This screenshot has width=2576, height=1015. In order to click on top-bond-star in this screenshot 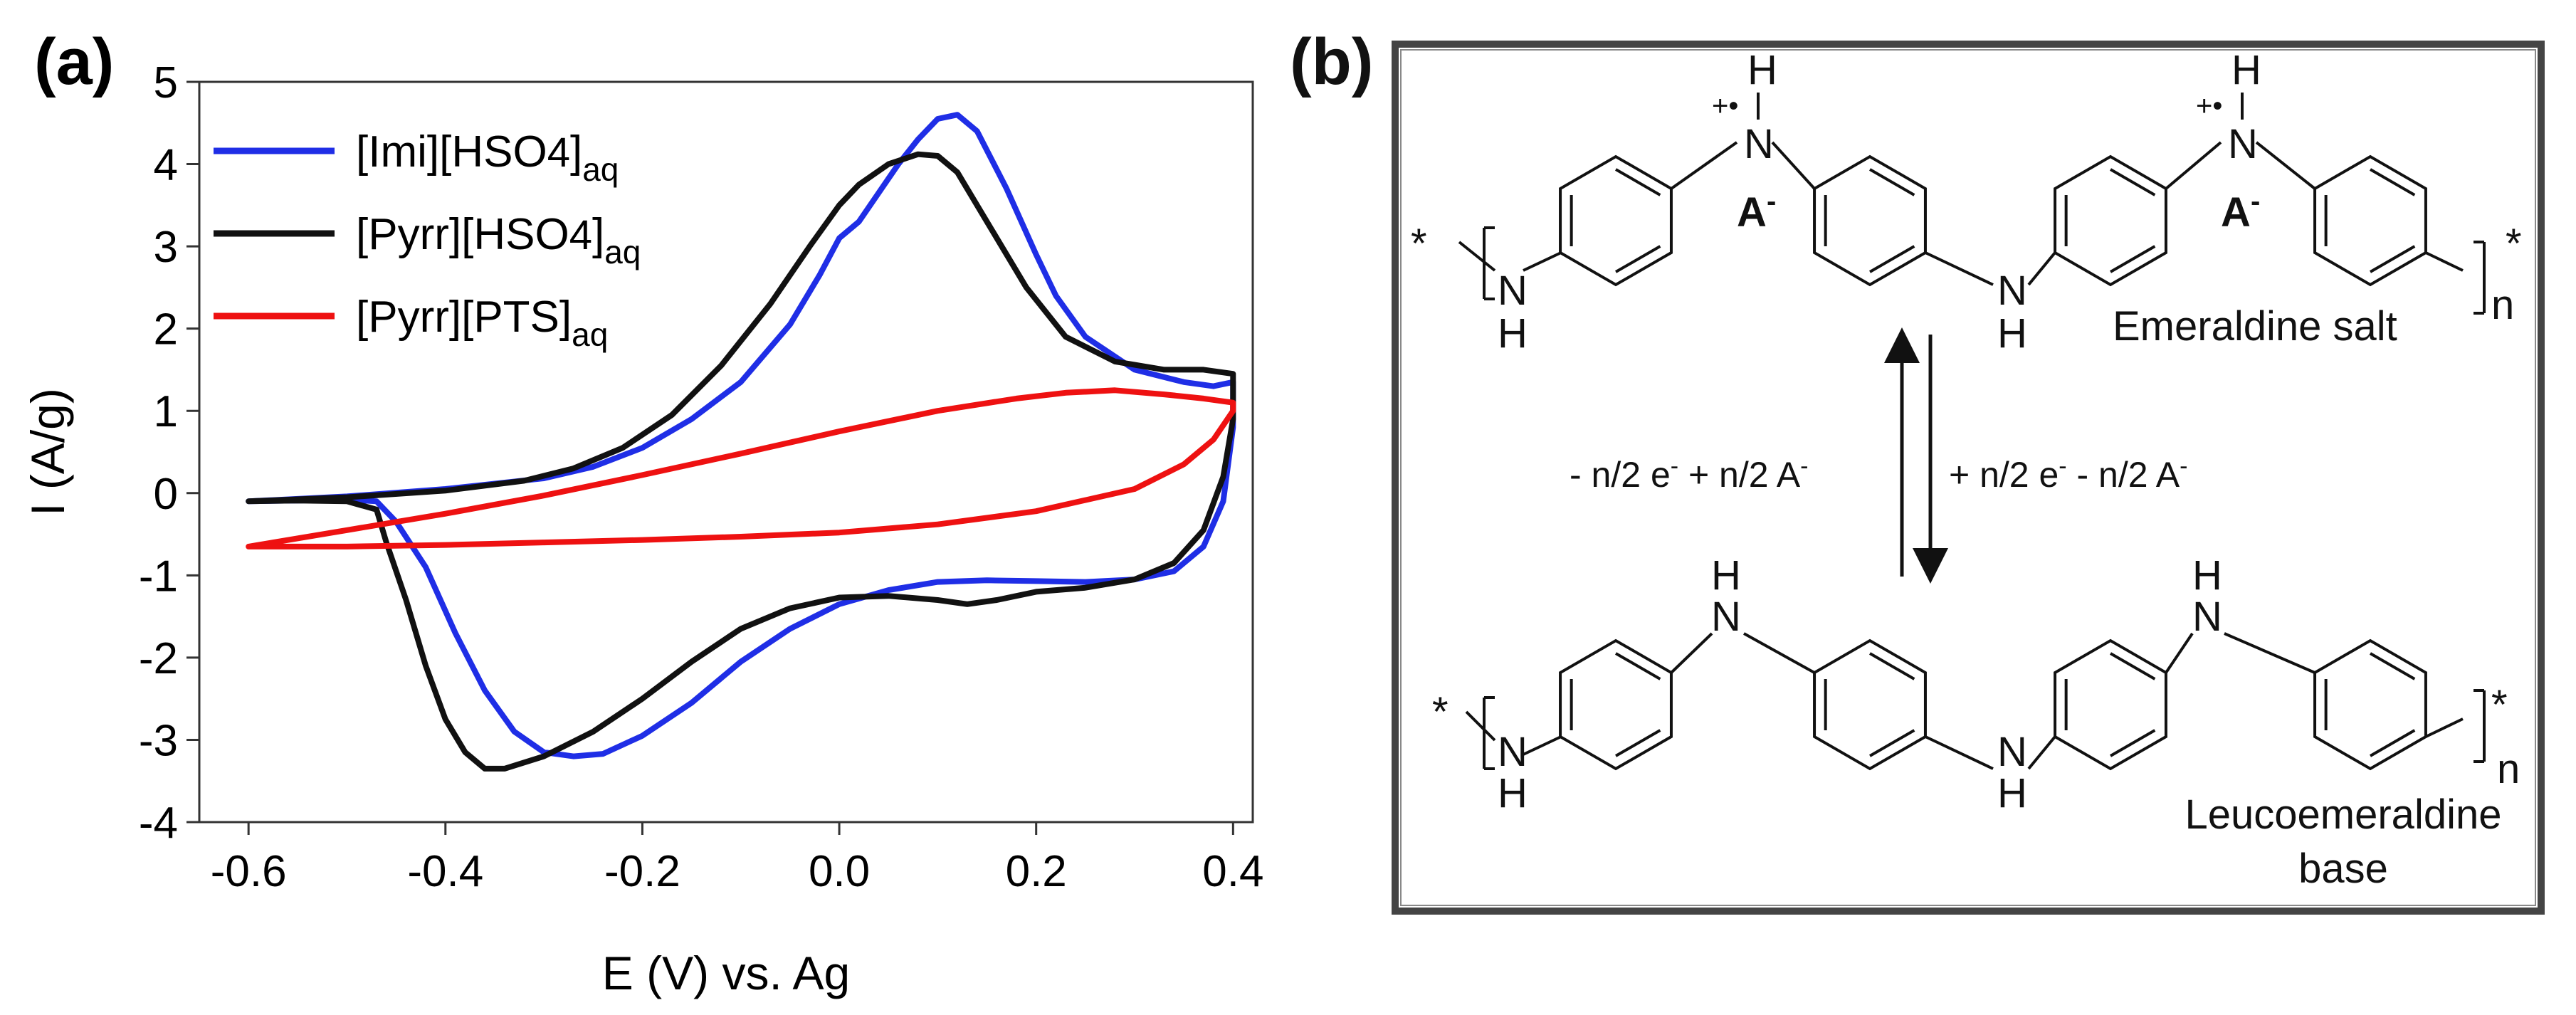, I will do `click(1477, 256)`.